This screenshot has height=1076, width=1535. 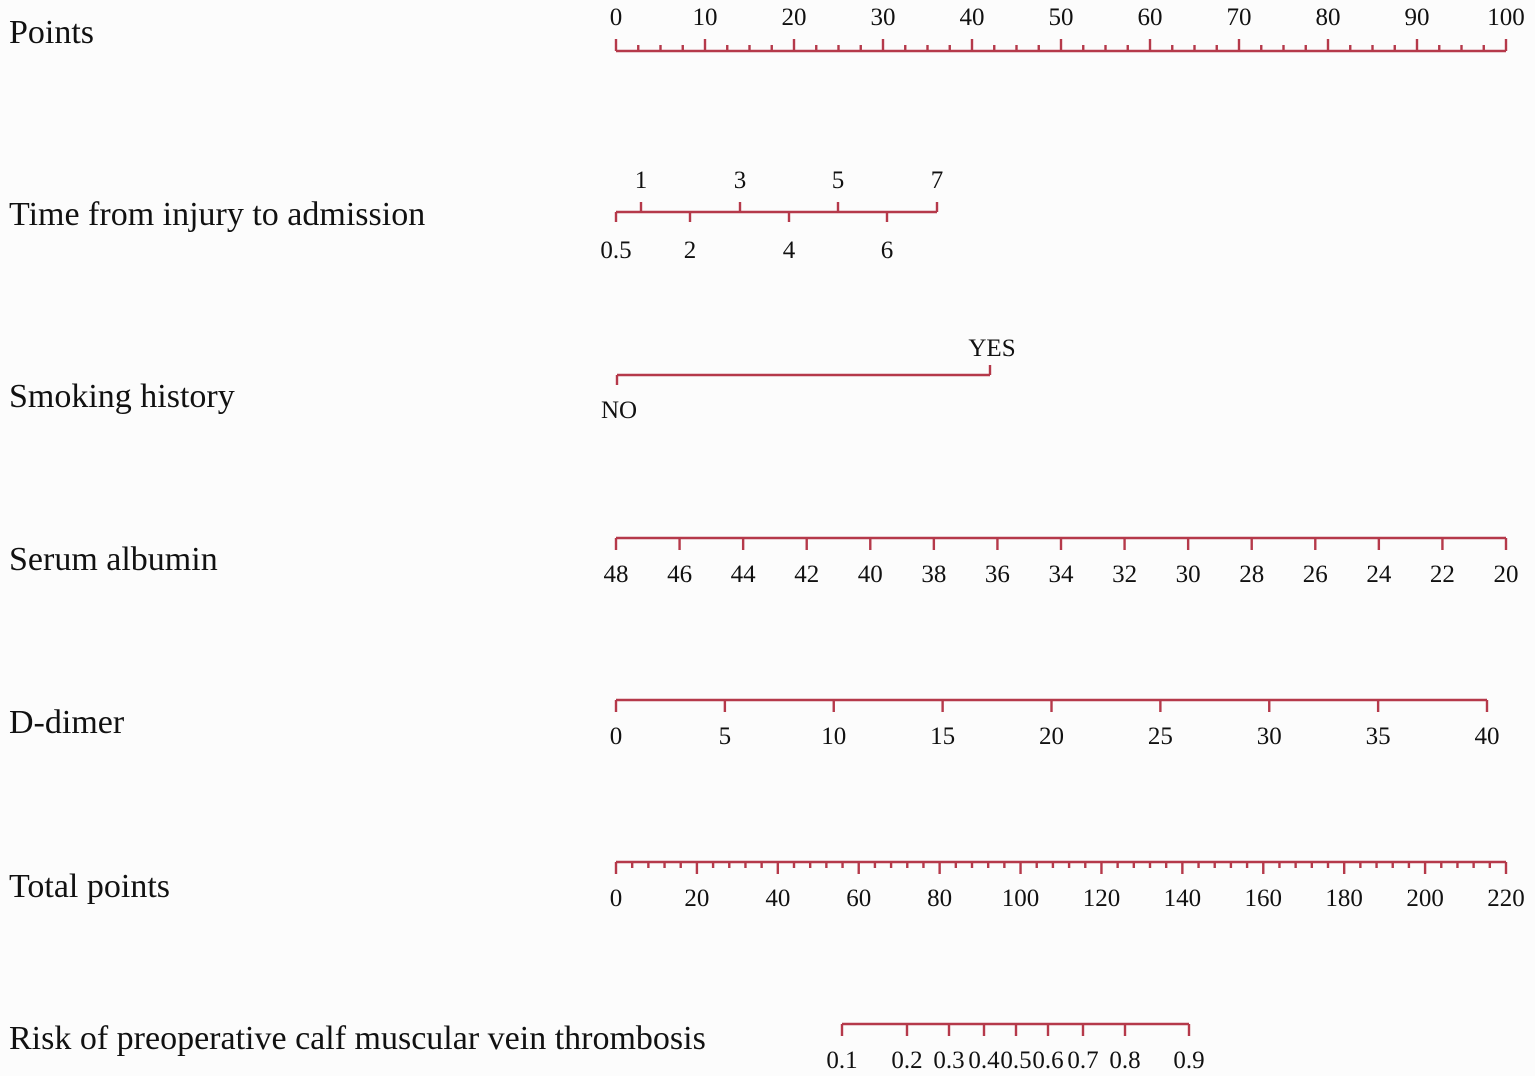 What do you see at coordinates (1378, 736) in the screenshot?
I see `ddimer-tick-label: 35` at bounding box center [1378, 736].